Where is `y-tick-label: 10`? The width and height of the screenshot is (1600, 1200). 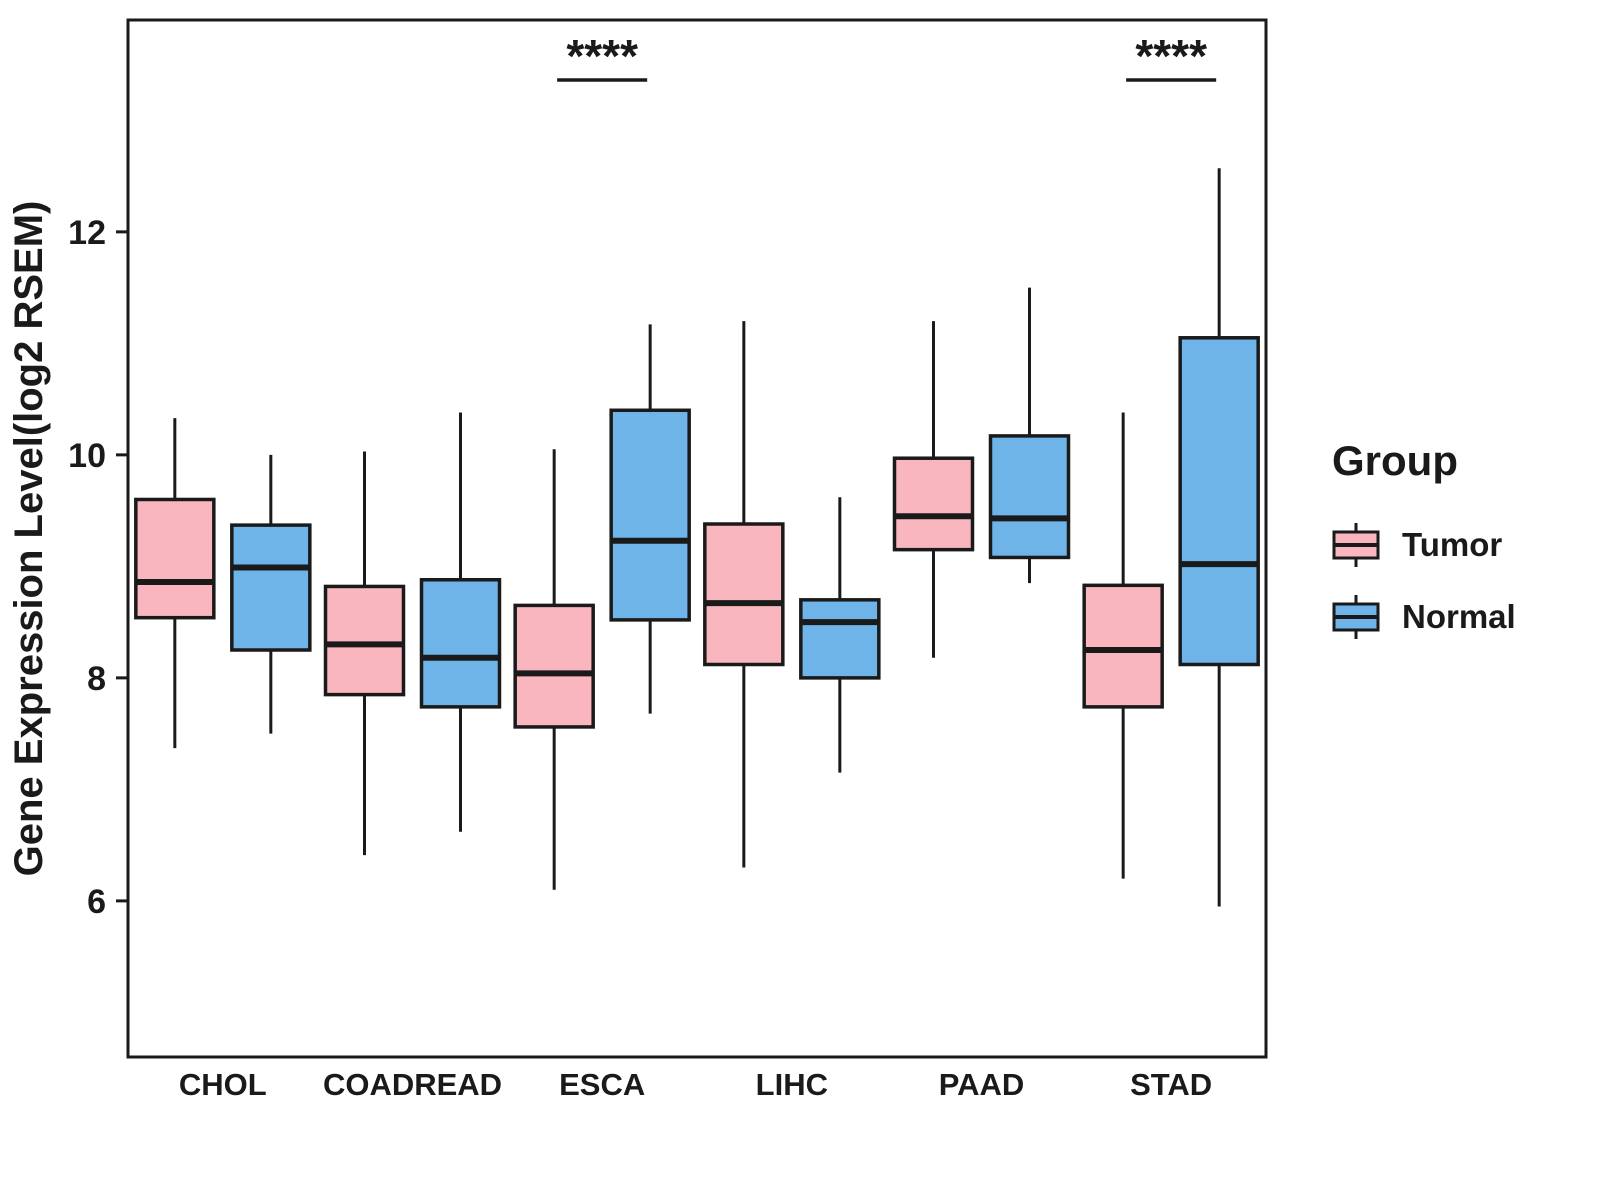
y-tick-label: 10 is located at coordinates (87, 456).